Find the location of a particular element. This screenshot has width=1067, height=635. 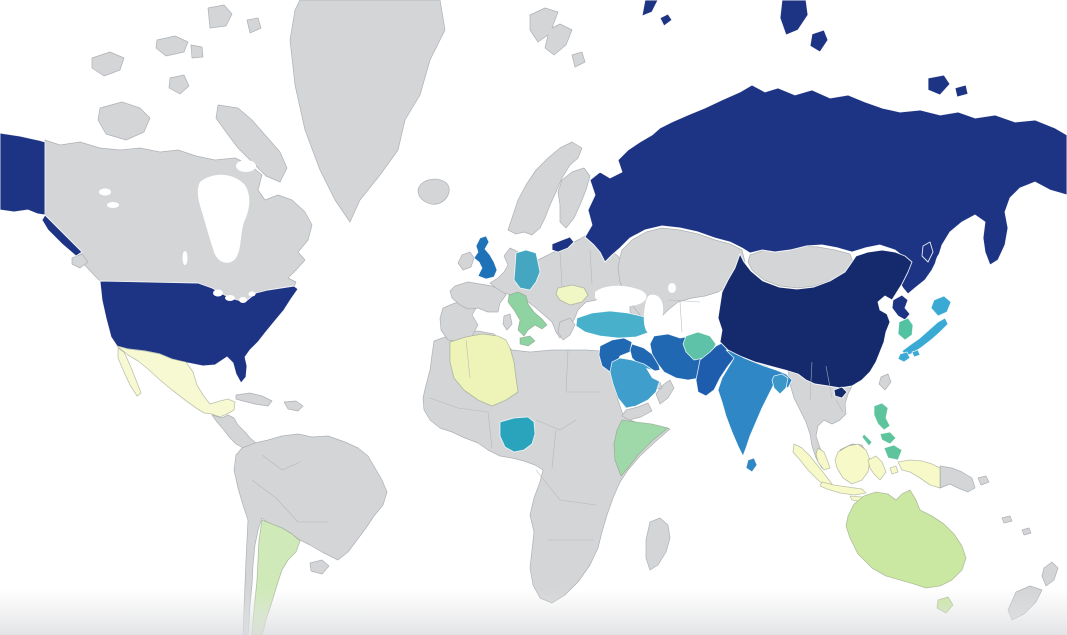

landmass-ireland is located at coordinates (466, 261).